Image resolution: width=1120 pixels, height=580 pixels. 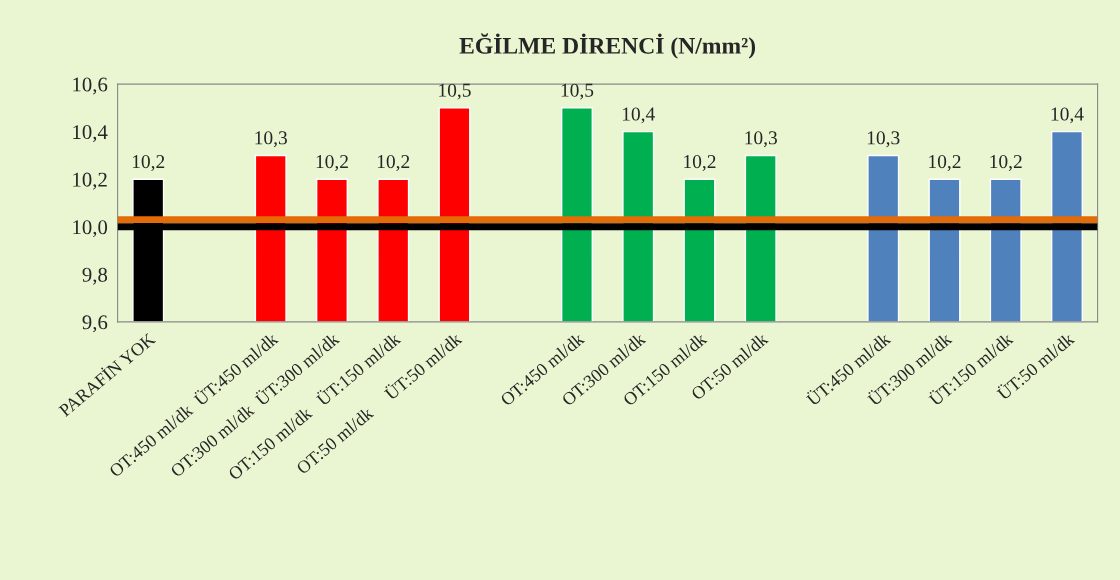 I want to click on y-tick-label: 9,6, so click(x=95, y=324).